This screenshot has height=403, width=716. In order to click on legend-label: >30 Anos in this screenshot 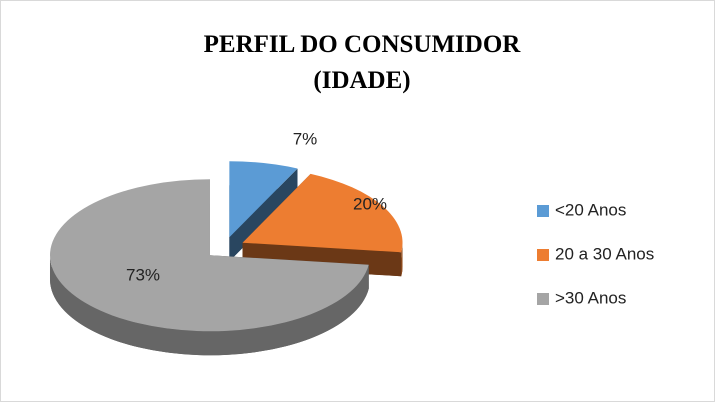, I will do `click(590, 297)`.